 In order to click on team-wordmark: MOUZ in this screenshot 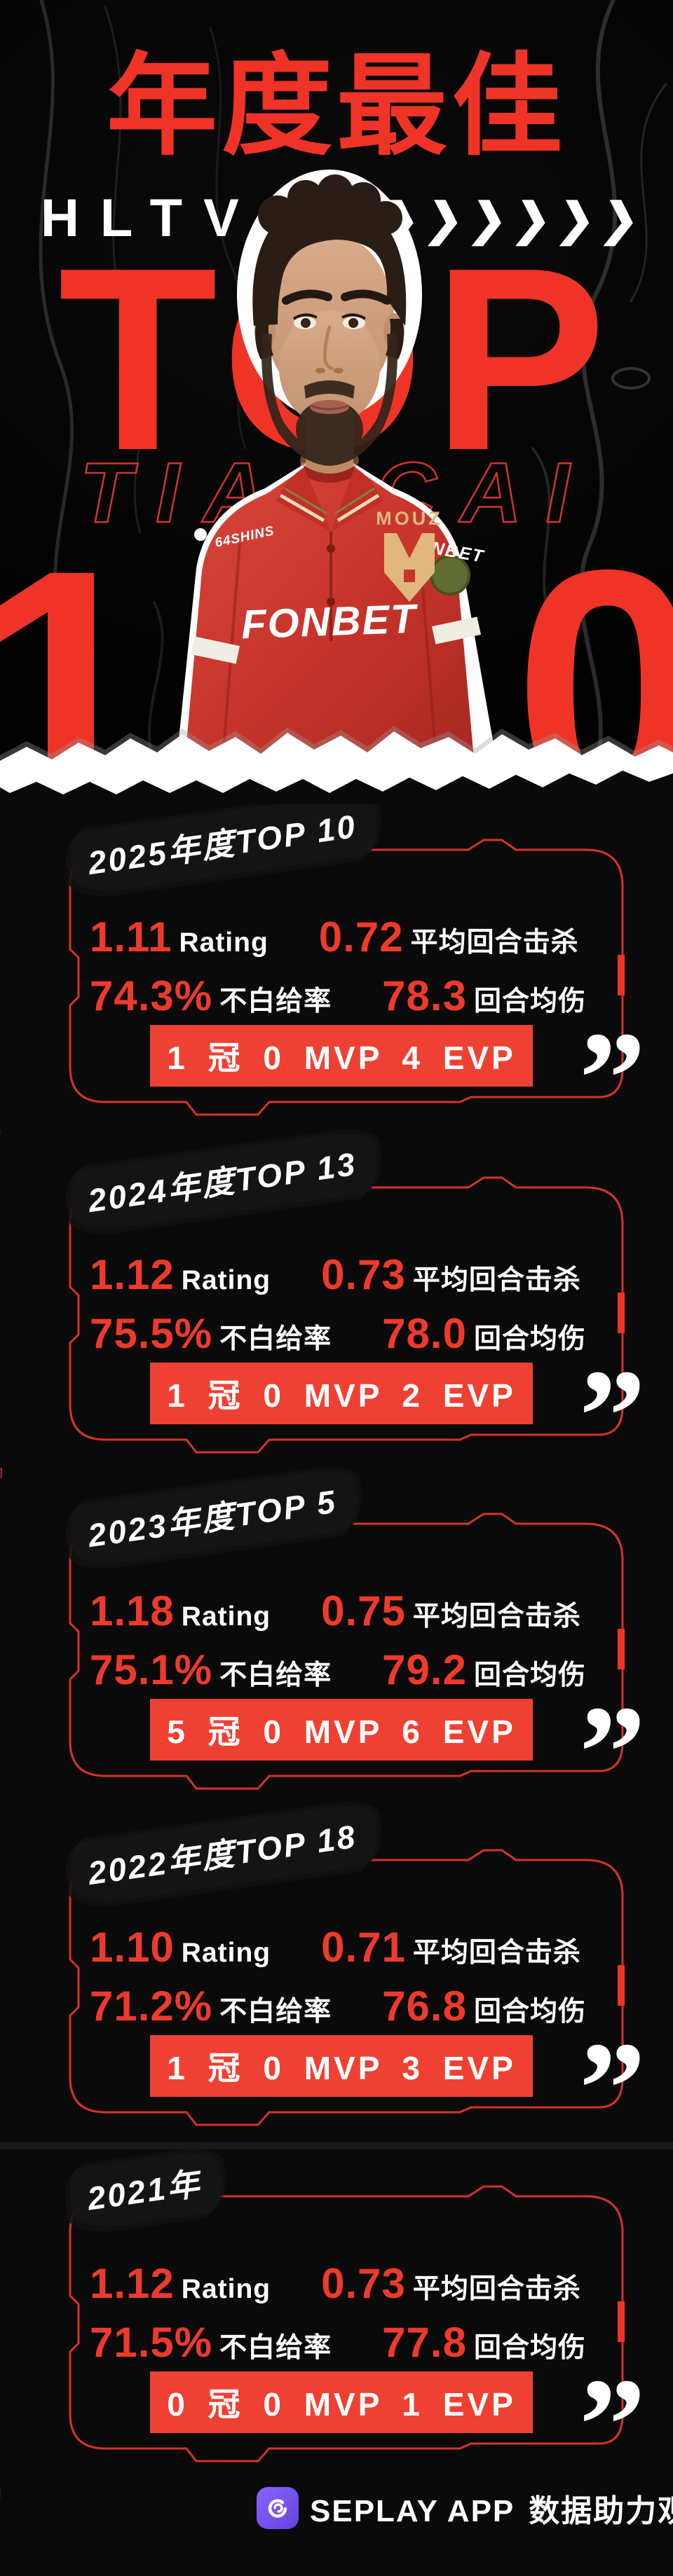, I will do `click(409, 518)`.